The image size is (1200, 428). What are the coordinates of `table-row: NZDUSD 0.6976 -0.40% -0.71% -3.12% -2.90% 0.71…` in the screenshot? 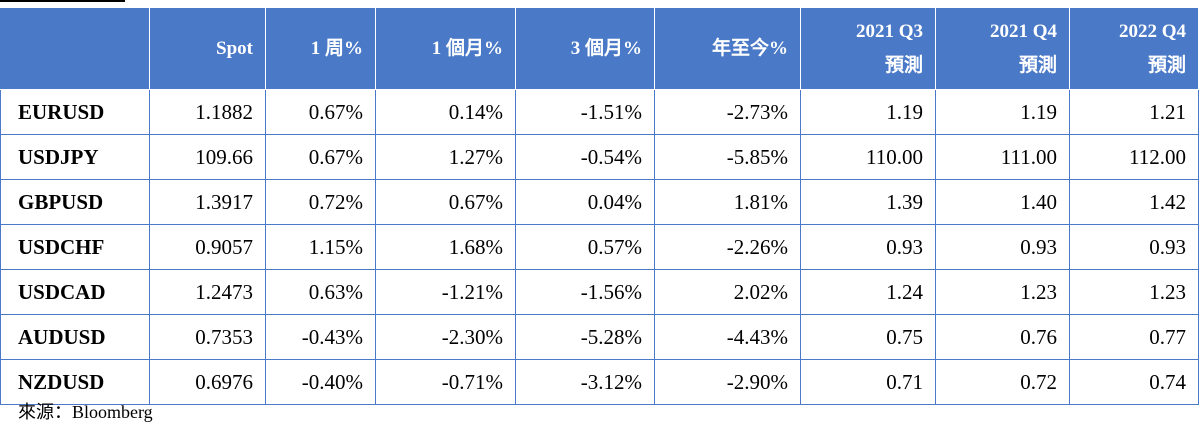 It's located at (599, 382).